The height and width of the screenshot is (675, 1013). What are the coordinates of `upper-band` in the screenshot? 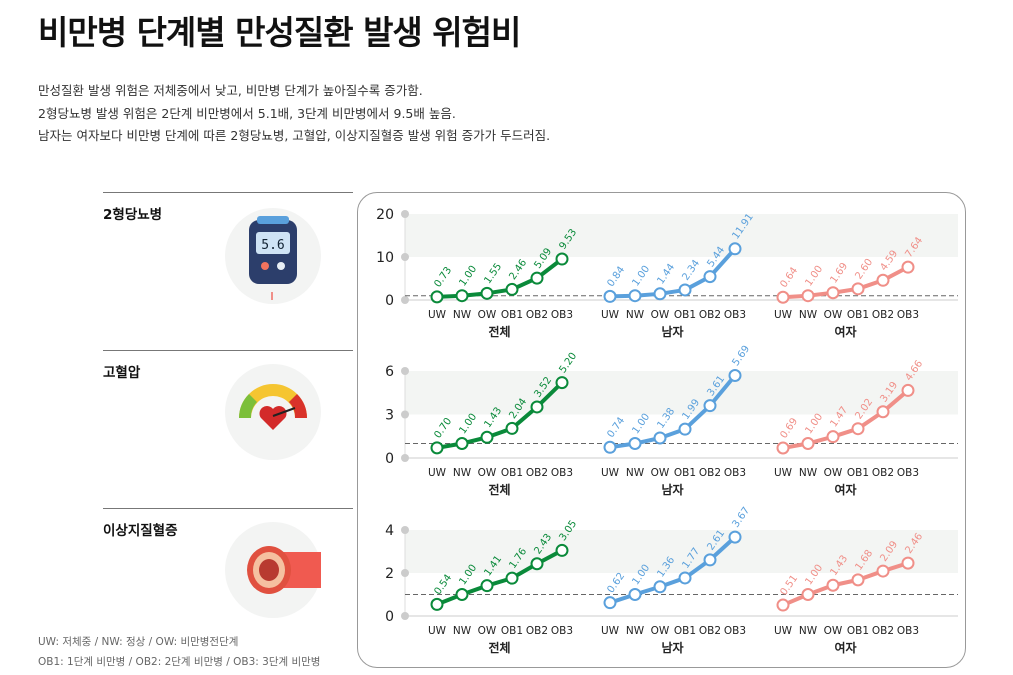 It's located at (681, 393).